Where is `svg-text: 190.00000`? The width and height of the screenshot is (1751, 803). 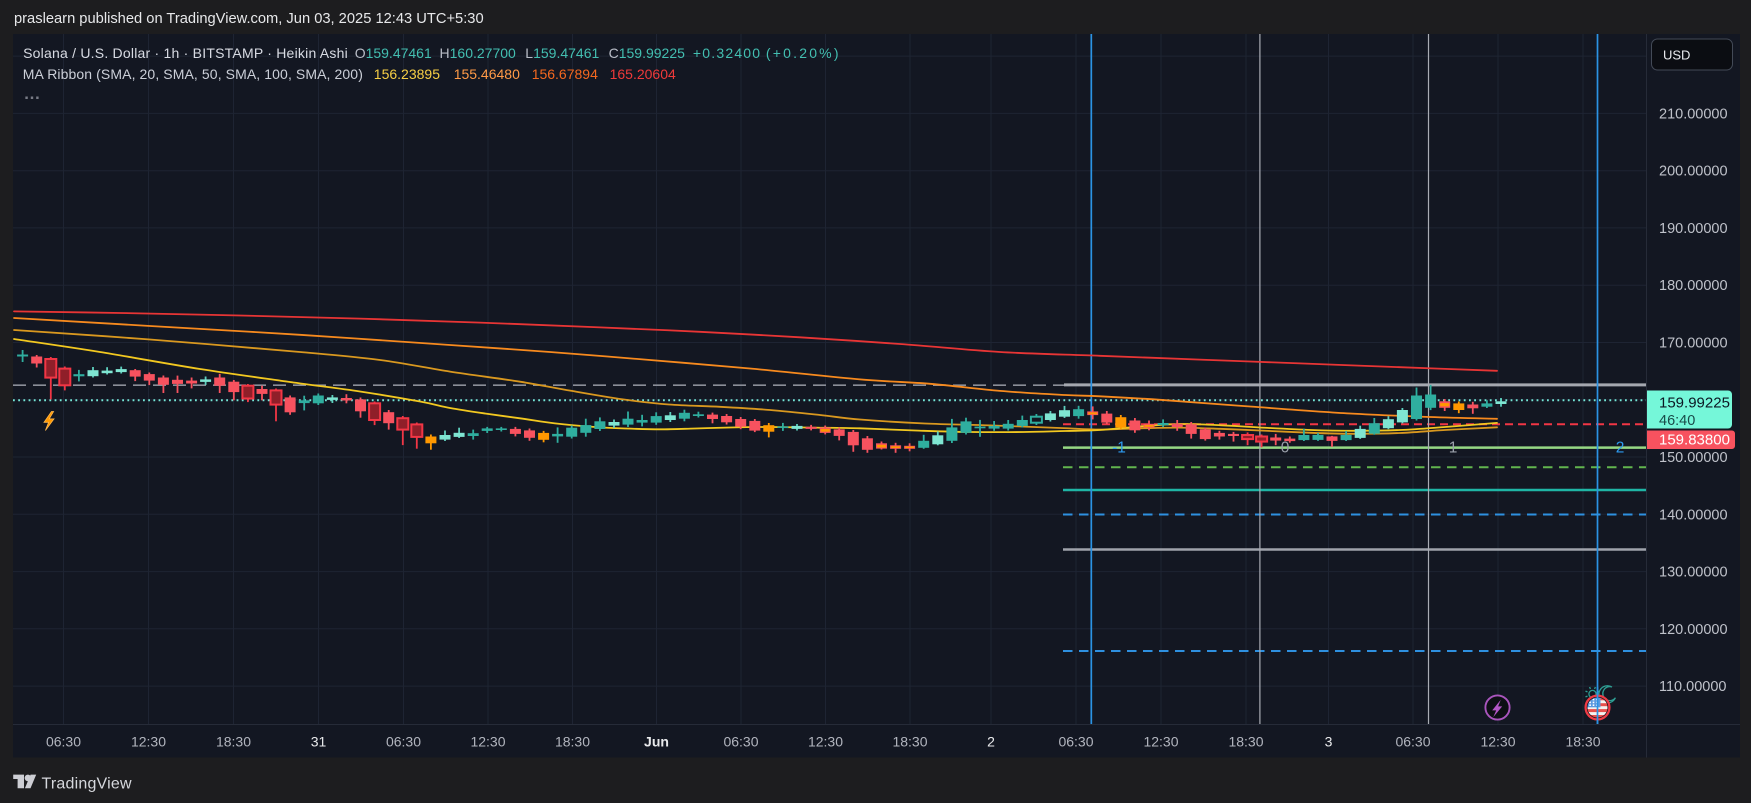
svg-text: 190.00000 is located at coordinates (1693, 229).